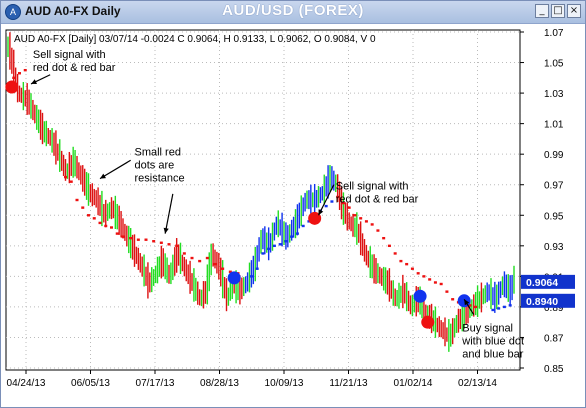  What do you see at coordinates (554, 186) in the screenshot?
I see `y-tick-label: 0.97` at bounding box center [554, 186].